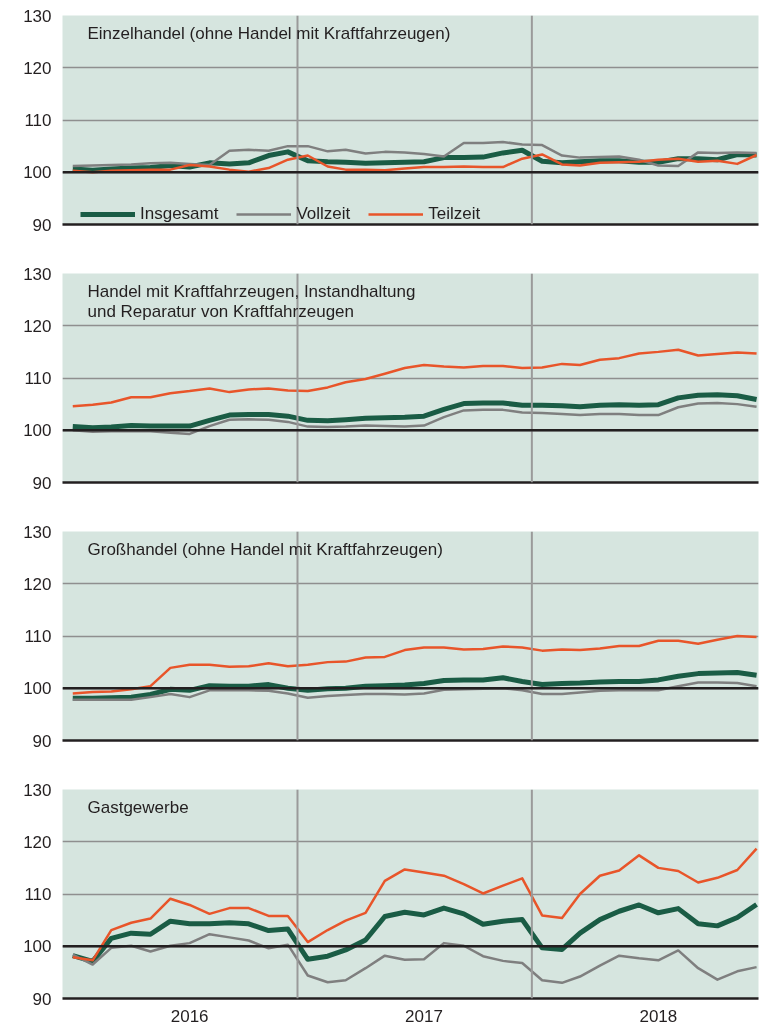 The image size is (760, 1032). I want to click on x-tick-label: 2017, so click(424, 1016).